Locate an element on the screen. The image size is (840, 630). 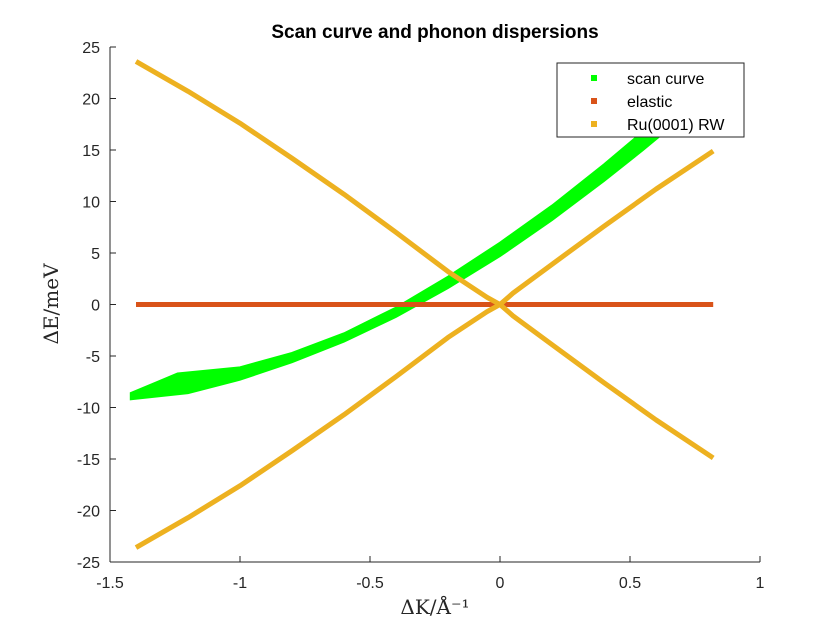
y-tick-label: 10 is located at coordinates (91, 203).